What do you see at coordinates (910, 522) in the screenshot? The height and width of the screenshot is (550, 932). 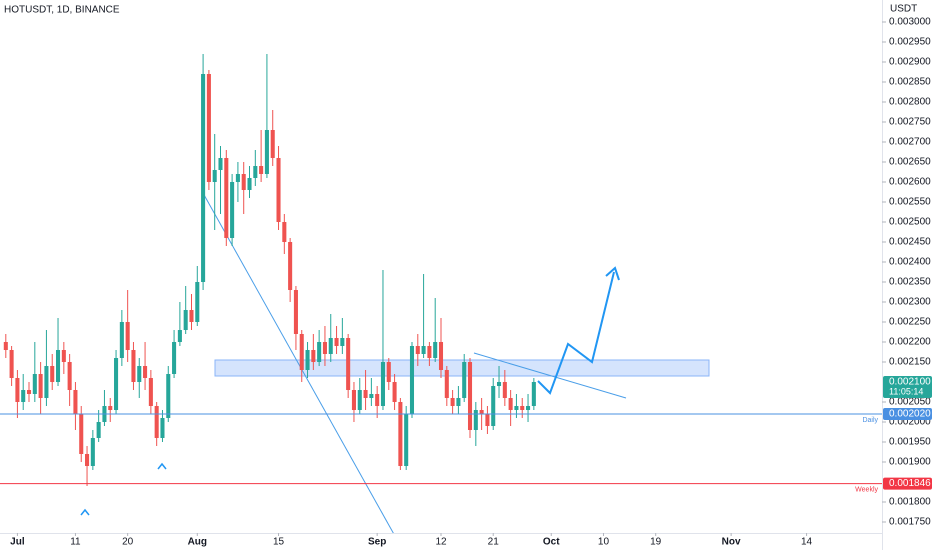 I see `y-tick-label: 0.001750` at bounding box center [910, 522].